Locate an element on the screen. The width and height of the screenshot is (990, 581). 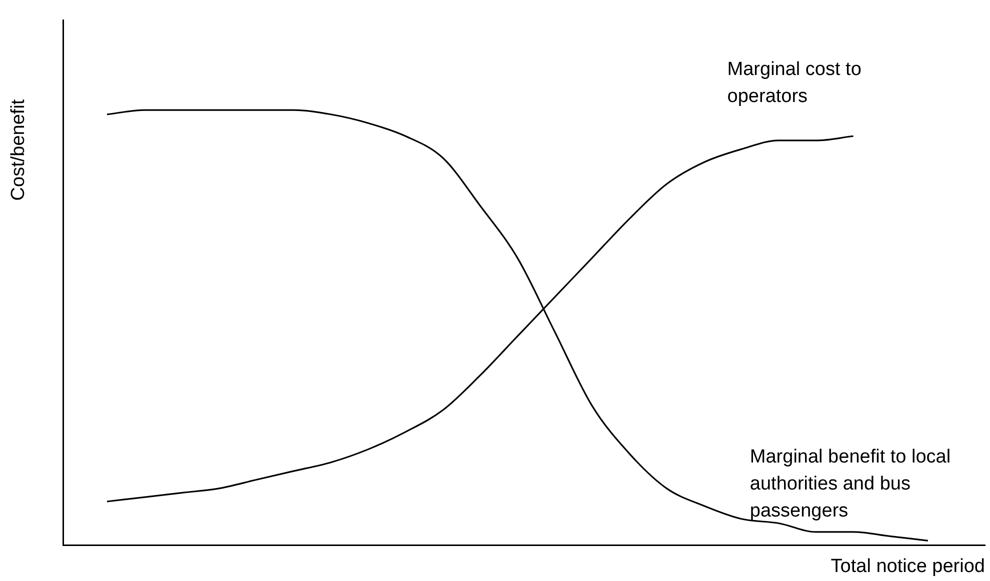
y-axis-title: Cost/benefit is located at coordinates (18, 149).